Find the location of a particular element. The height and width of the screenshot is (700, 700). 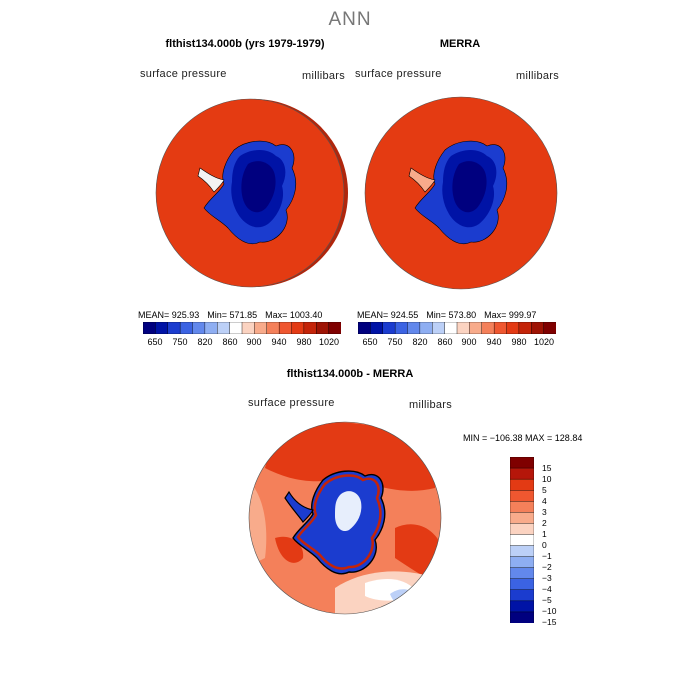

cb1-tick: 900 is located at coordinates (254, 342).